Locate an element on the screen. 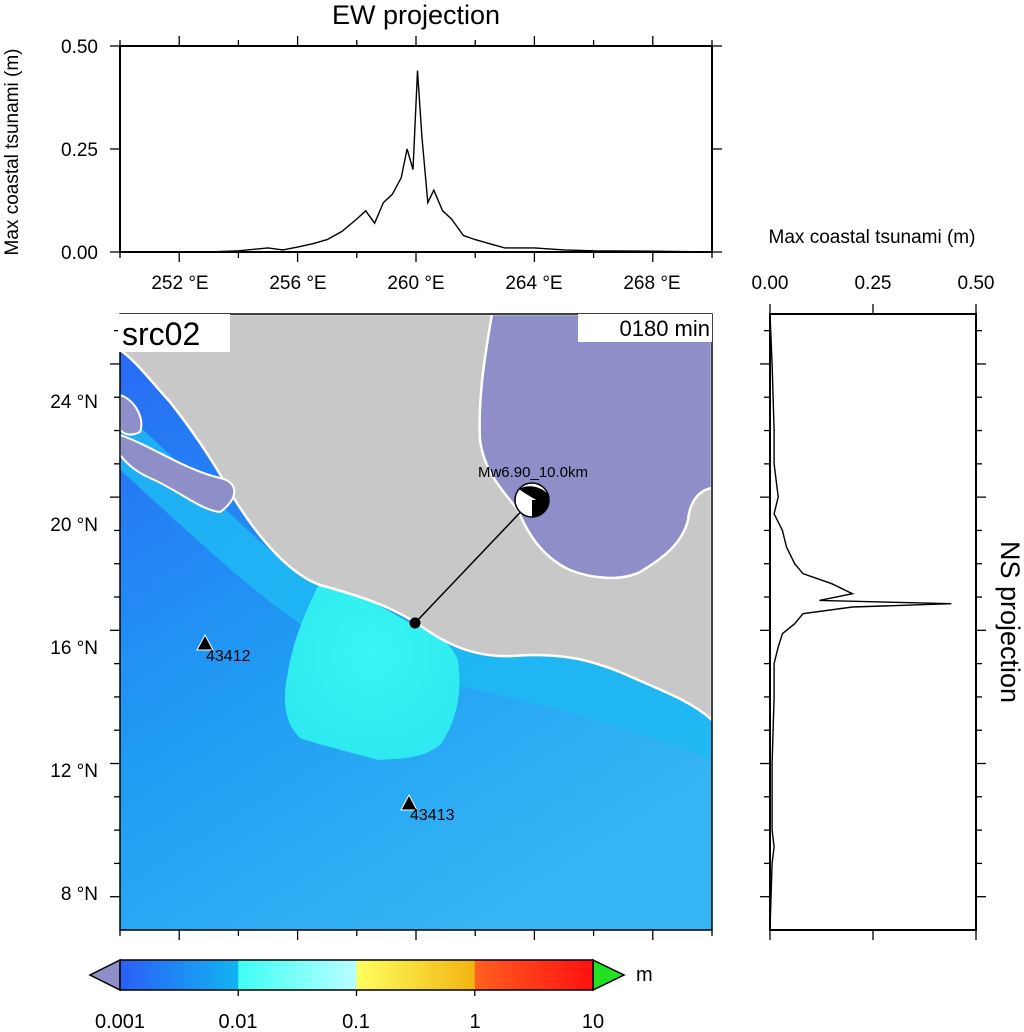 Image resolution: width=1024 pixels, height=1032 pixels. ew-series-line is located at coordinates (416, 161).